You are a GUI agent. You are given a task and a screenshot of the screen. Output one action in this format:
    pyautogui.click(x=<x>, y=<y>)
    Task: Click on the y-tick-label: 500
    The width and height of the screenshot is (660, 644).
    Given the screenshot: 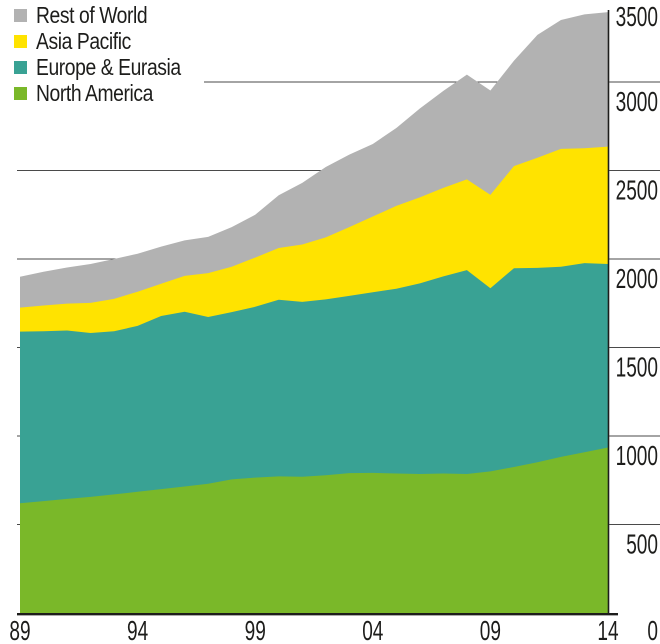 What is the action you would take?
    pyautogui.click(x=642, y=544)
    